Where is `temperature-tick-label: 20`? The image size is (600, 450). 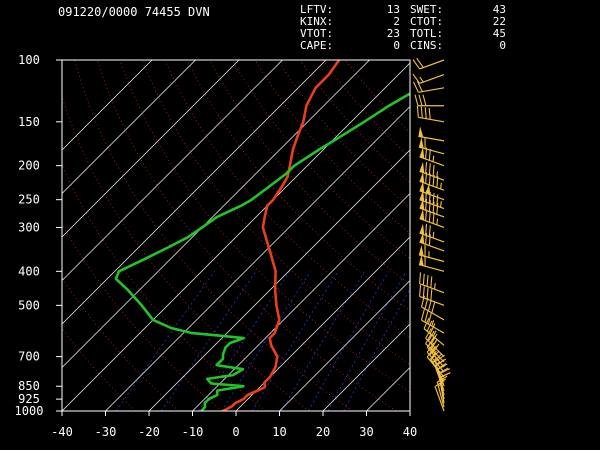
temperature-tick-label: 20 is located at coordinates (323, 432).